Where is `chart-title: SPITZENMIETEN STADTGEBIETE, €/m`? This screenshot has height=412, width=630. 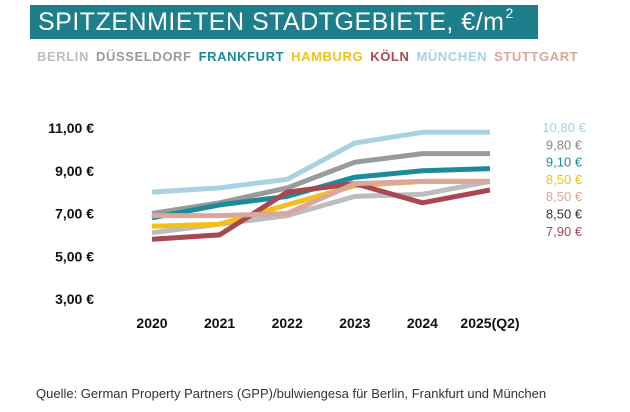
chart-title: SPITZENMIETEN STADTGEBIETE, €/m is located at coordinates (271, 21).